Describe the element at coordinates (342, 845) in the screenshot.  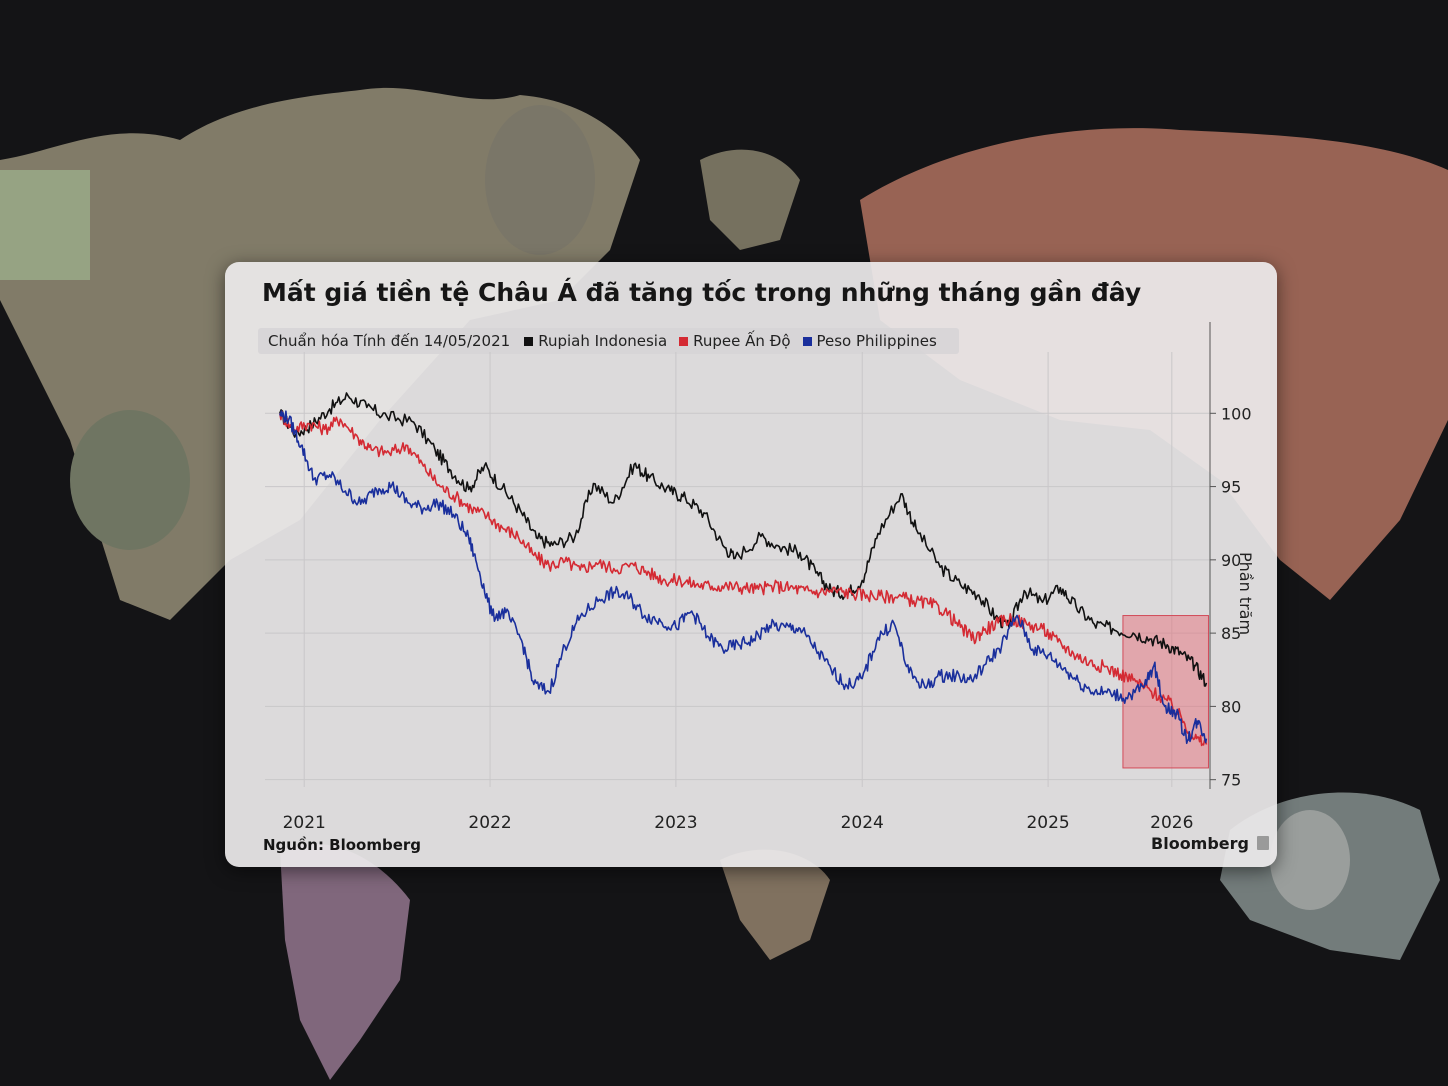
I see `source-note: Nguồn: Bloomberg` at that location.